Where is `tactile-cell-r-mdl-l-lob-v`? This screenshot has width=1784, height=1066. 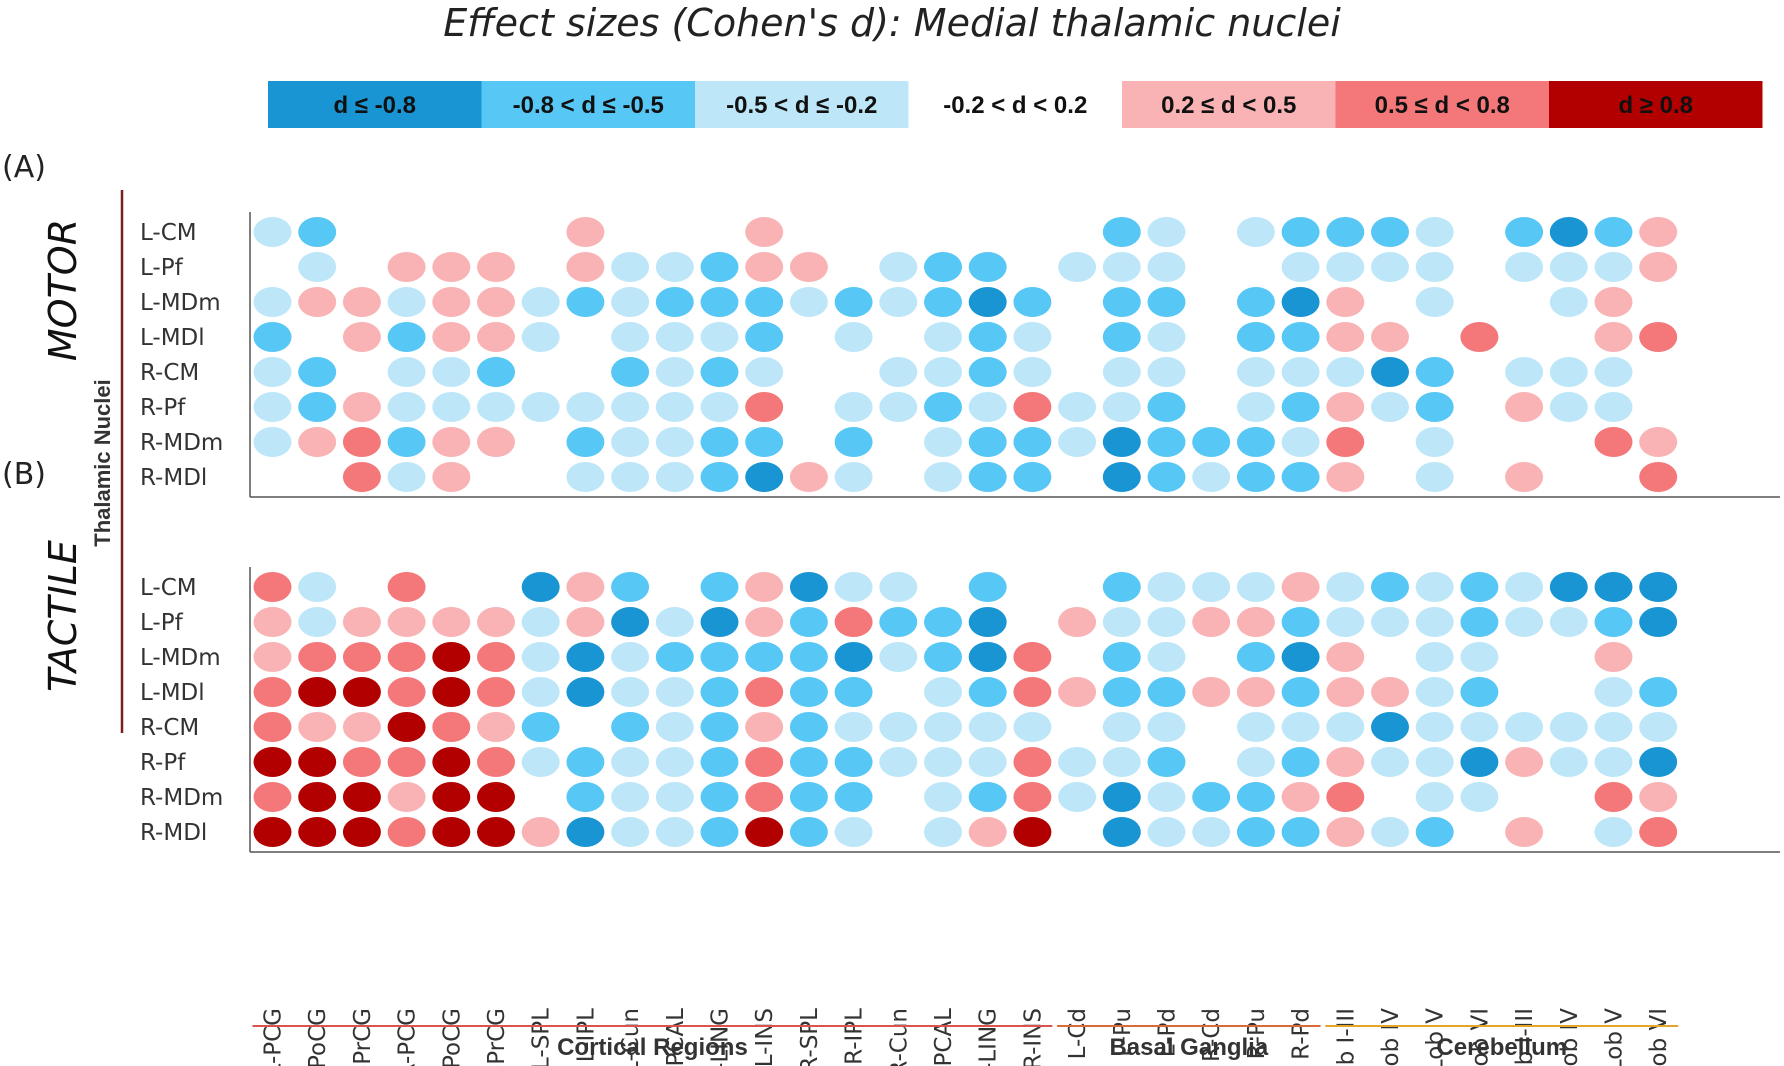 tactile-cell-r-mdl-l-lob-v is located at coordinates (1434, 832).